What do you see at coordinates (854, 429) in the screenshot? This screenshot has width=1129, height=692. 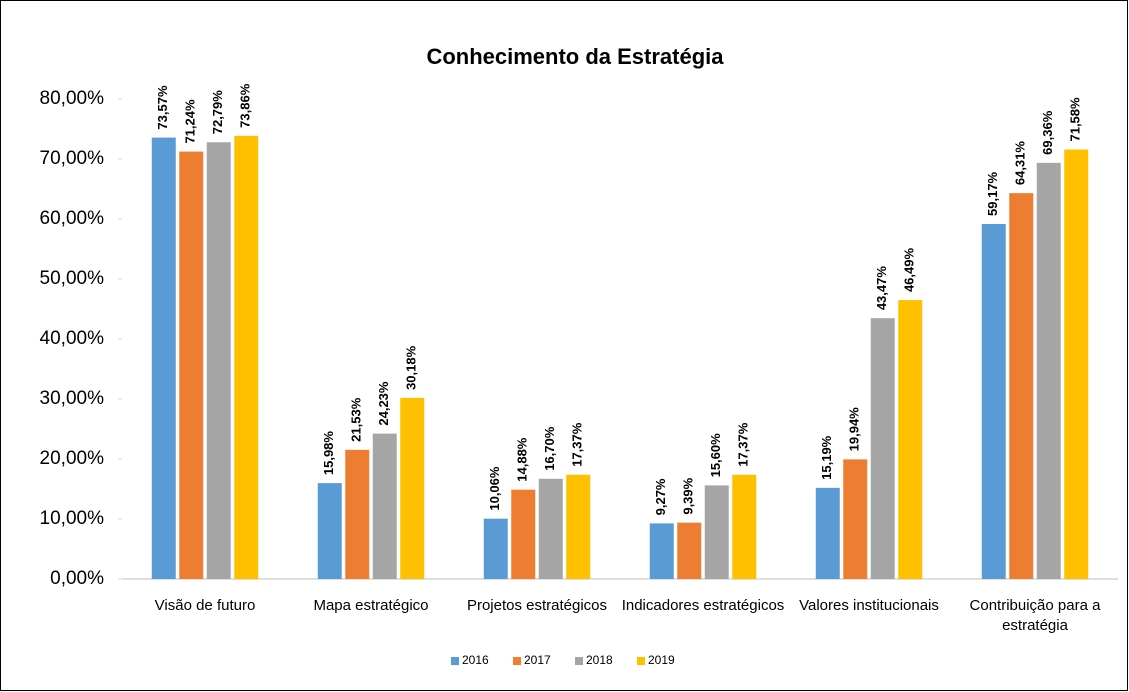 I see `data-label: 19,94%` at bounding box center [854, 429].